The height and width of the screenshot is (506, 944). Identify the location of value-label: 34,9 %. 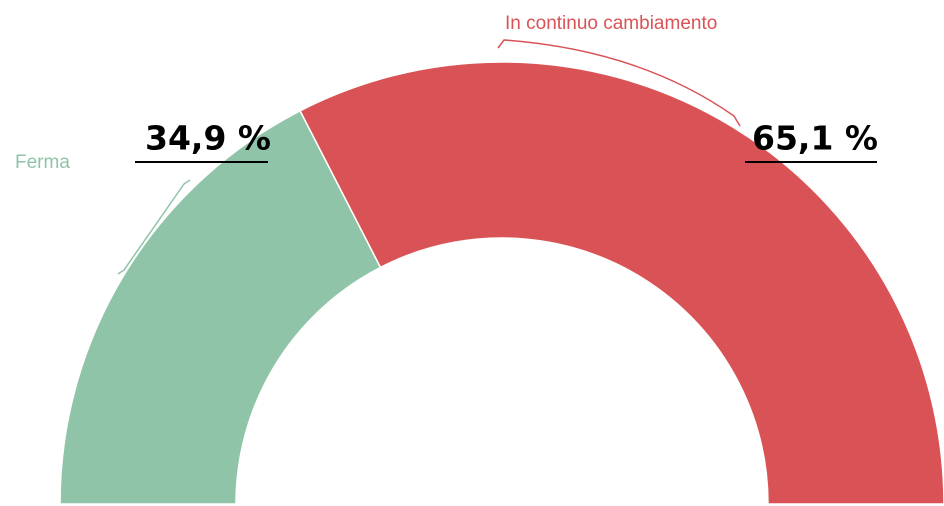
(208, 138).